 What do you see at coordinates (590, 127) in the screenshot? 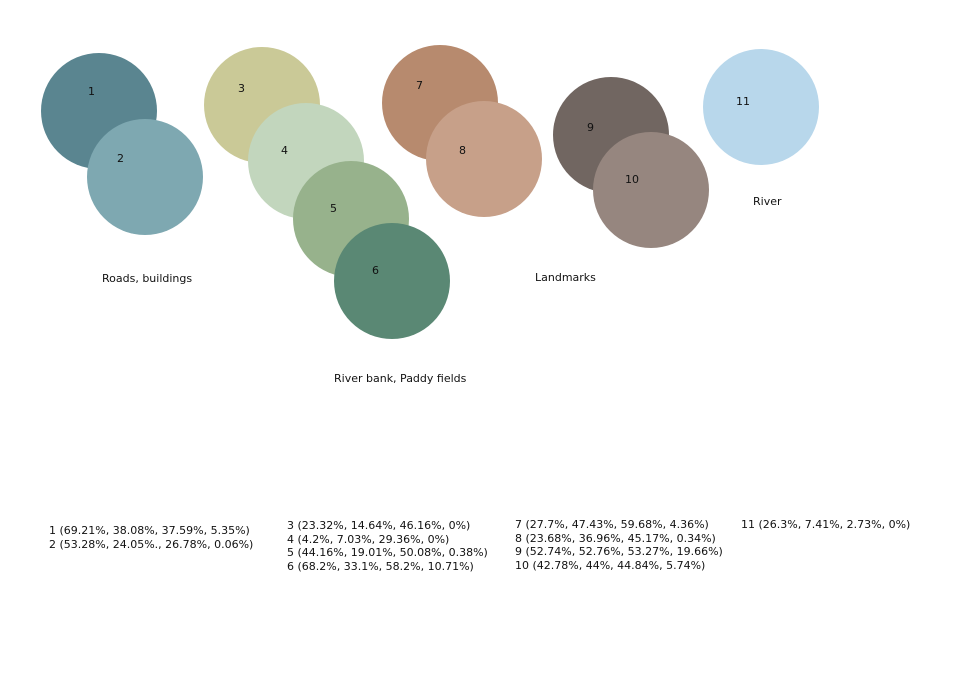
I see `swatch-number-9: 9` at bounding box center [590, 127].